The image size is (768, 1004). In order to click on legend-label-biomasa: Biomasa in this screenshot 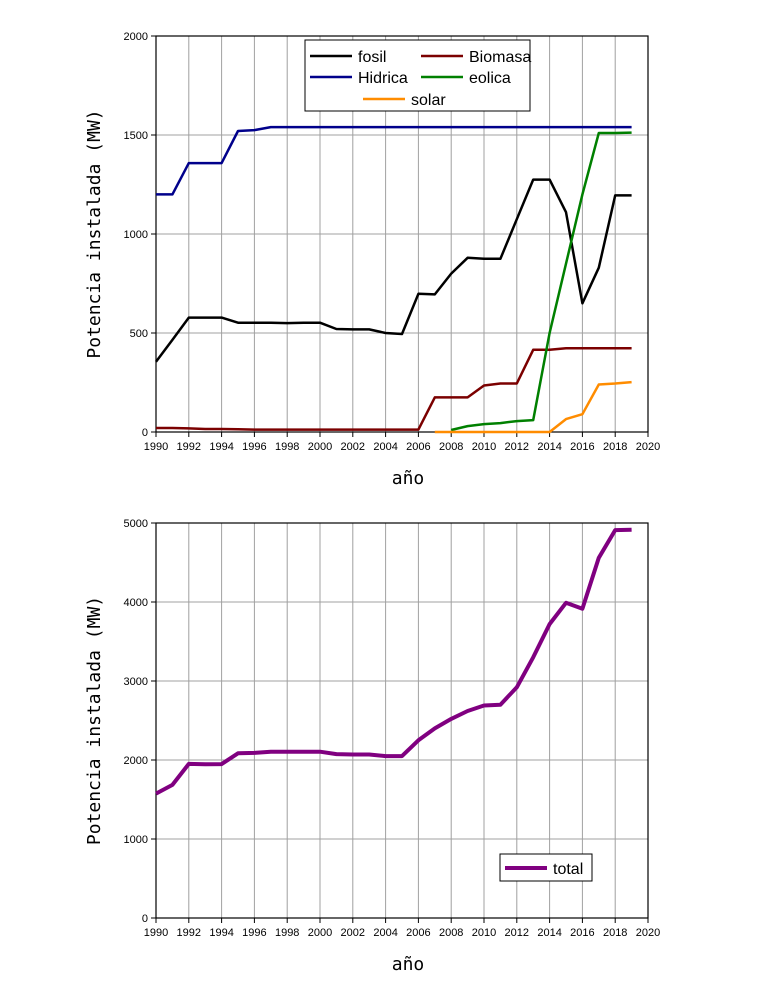, I will do `click(500, 57)`.